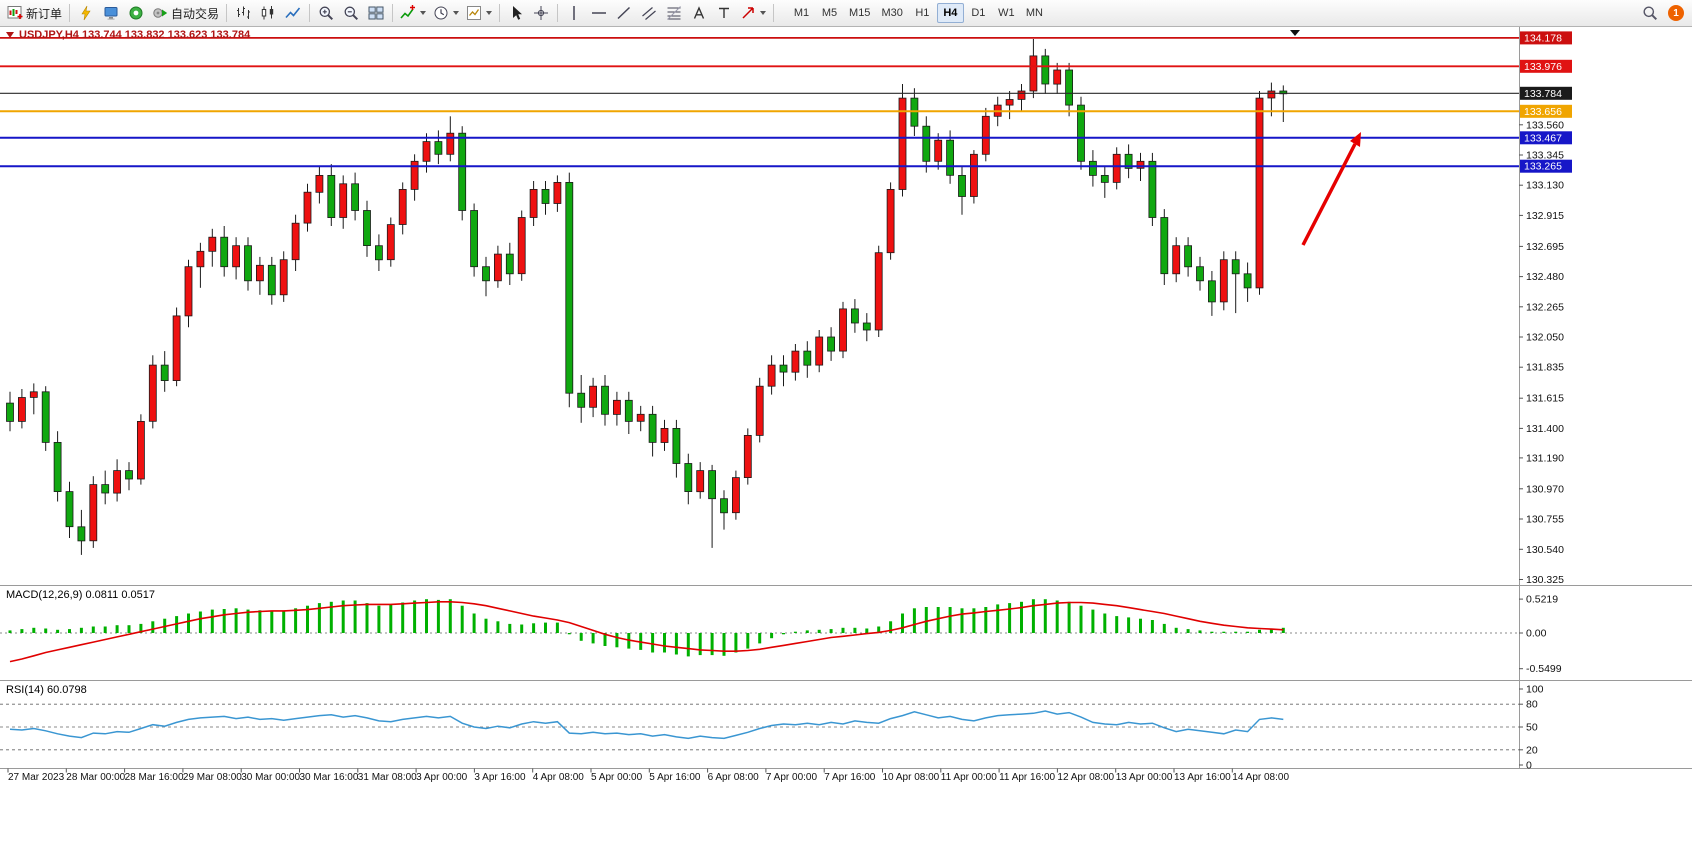 The height and width of the screenshot is (849, 1692). Describe the element at coordinates (442, 777) in the screenshot. I see `time-tick-label: 3 Apr 00:00` at that location.